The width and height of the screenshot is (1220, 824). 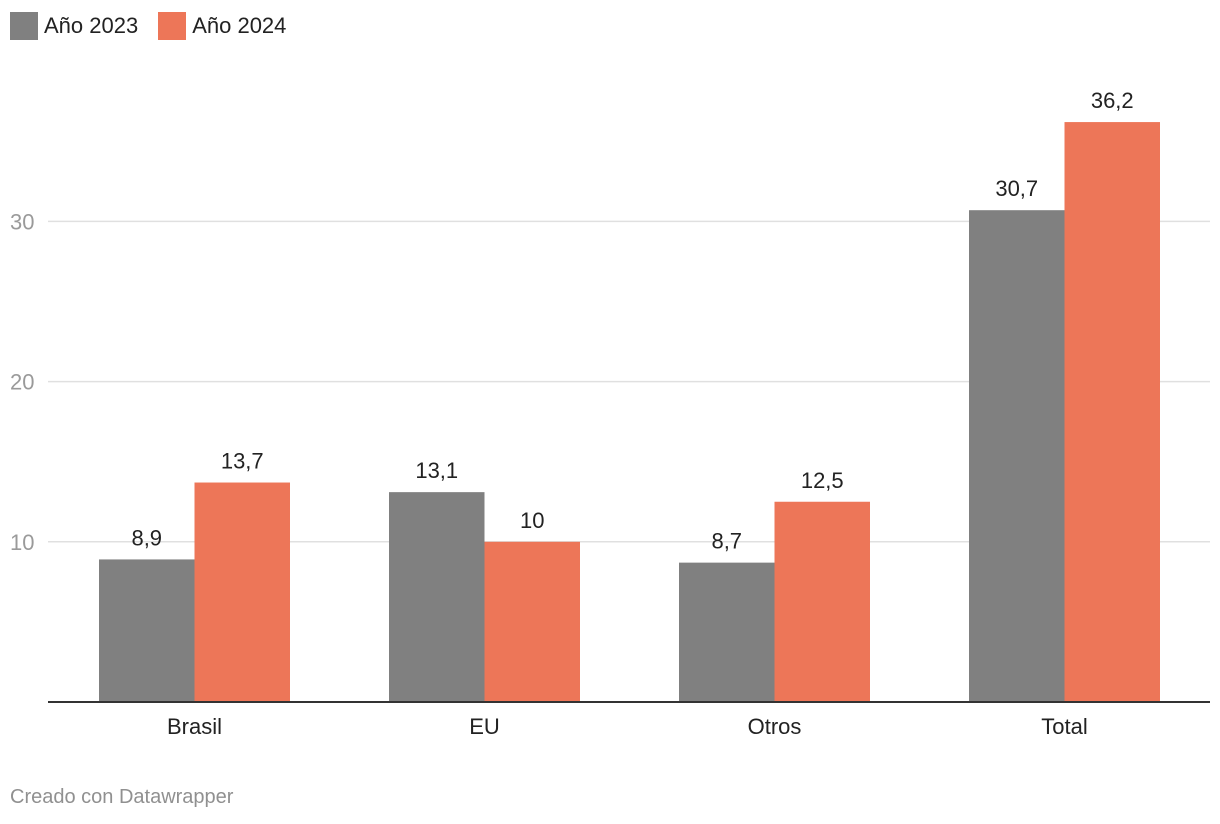 I want to click on bar-otros-2023, so click(x=727, y=632).